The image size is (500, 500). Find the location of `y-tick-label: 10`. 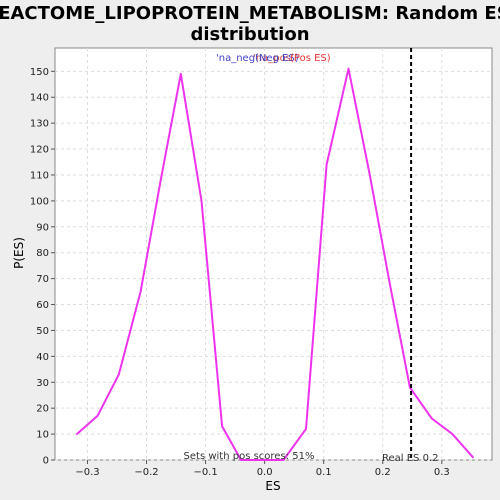

y-tick-label: 10 is located at coordinates (42, 435).